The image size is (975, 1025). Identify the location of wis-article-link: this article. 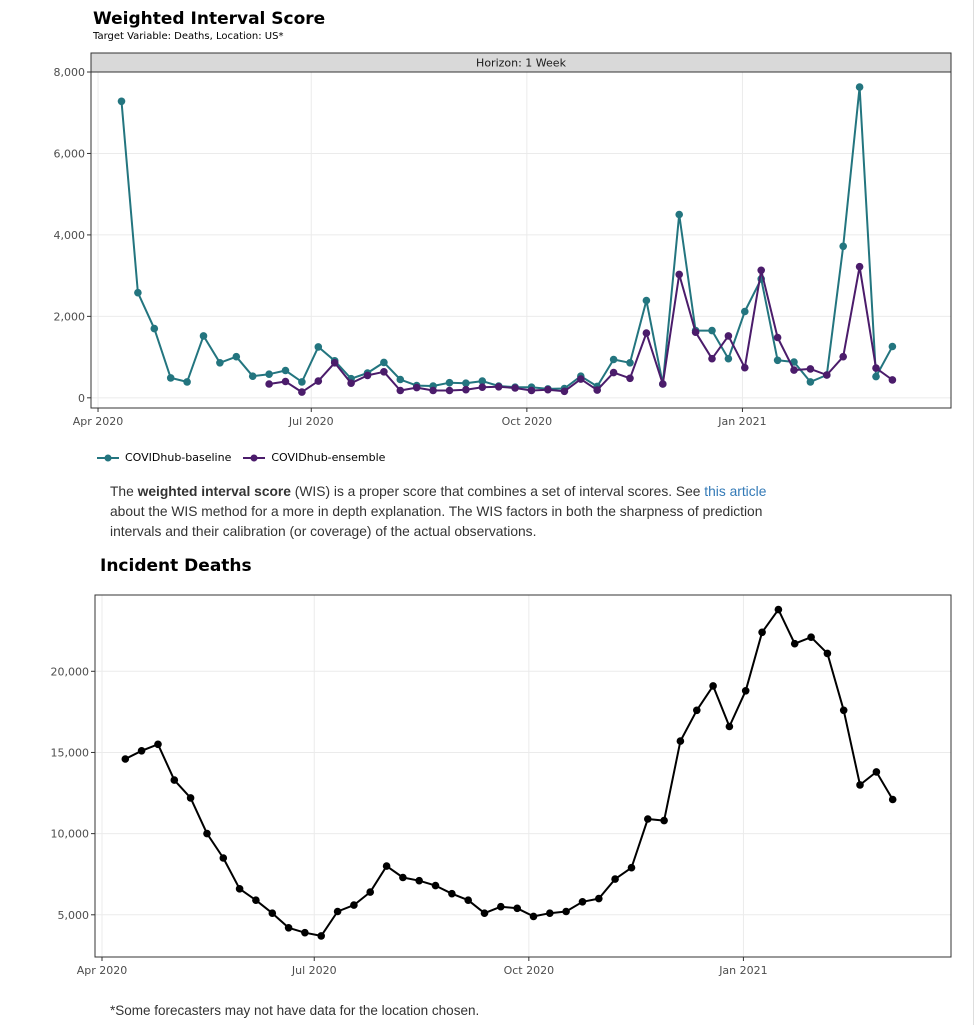
(735, 491).